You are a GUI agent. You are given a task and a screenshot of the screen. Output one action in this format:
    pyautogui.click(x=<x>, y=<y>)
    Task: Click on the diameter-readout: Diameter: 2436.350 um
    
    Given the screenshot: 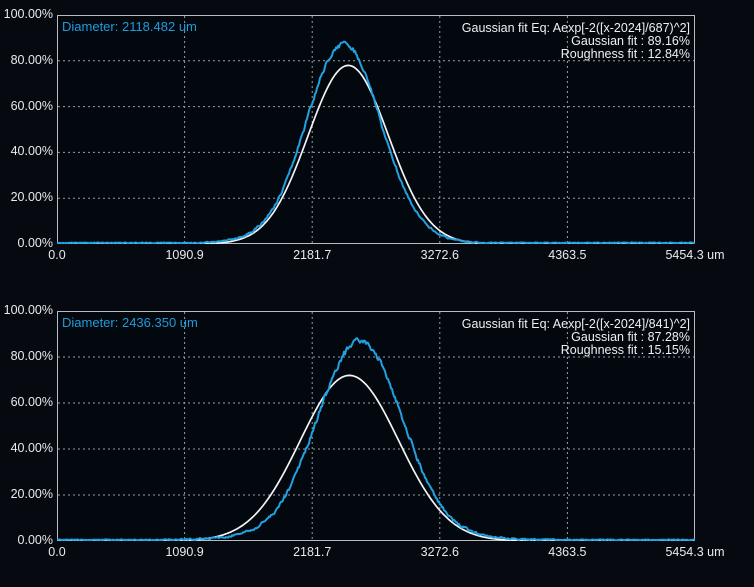 What is the action you would take?
    pyautogui.click(x=130, y=322)
    